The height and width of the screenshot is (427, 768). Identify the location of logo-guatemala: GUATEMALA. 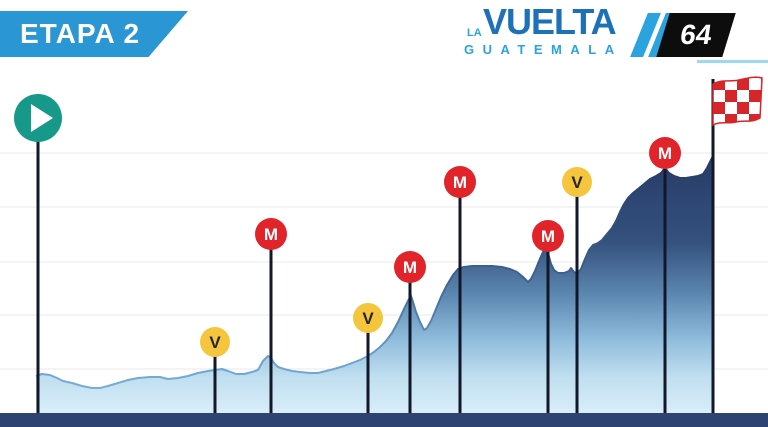
(543, 49).